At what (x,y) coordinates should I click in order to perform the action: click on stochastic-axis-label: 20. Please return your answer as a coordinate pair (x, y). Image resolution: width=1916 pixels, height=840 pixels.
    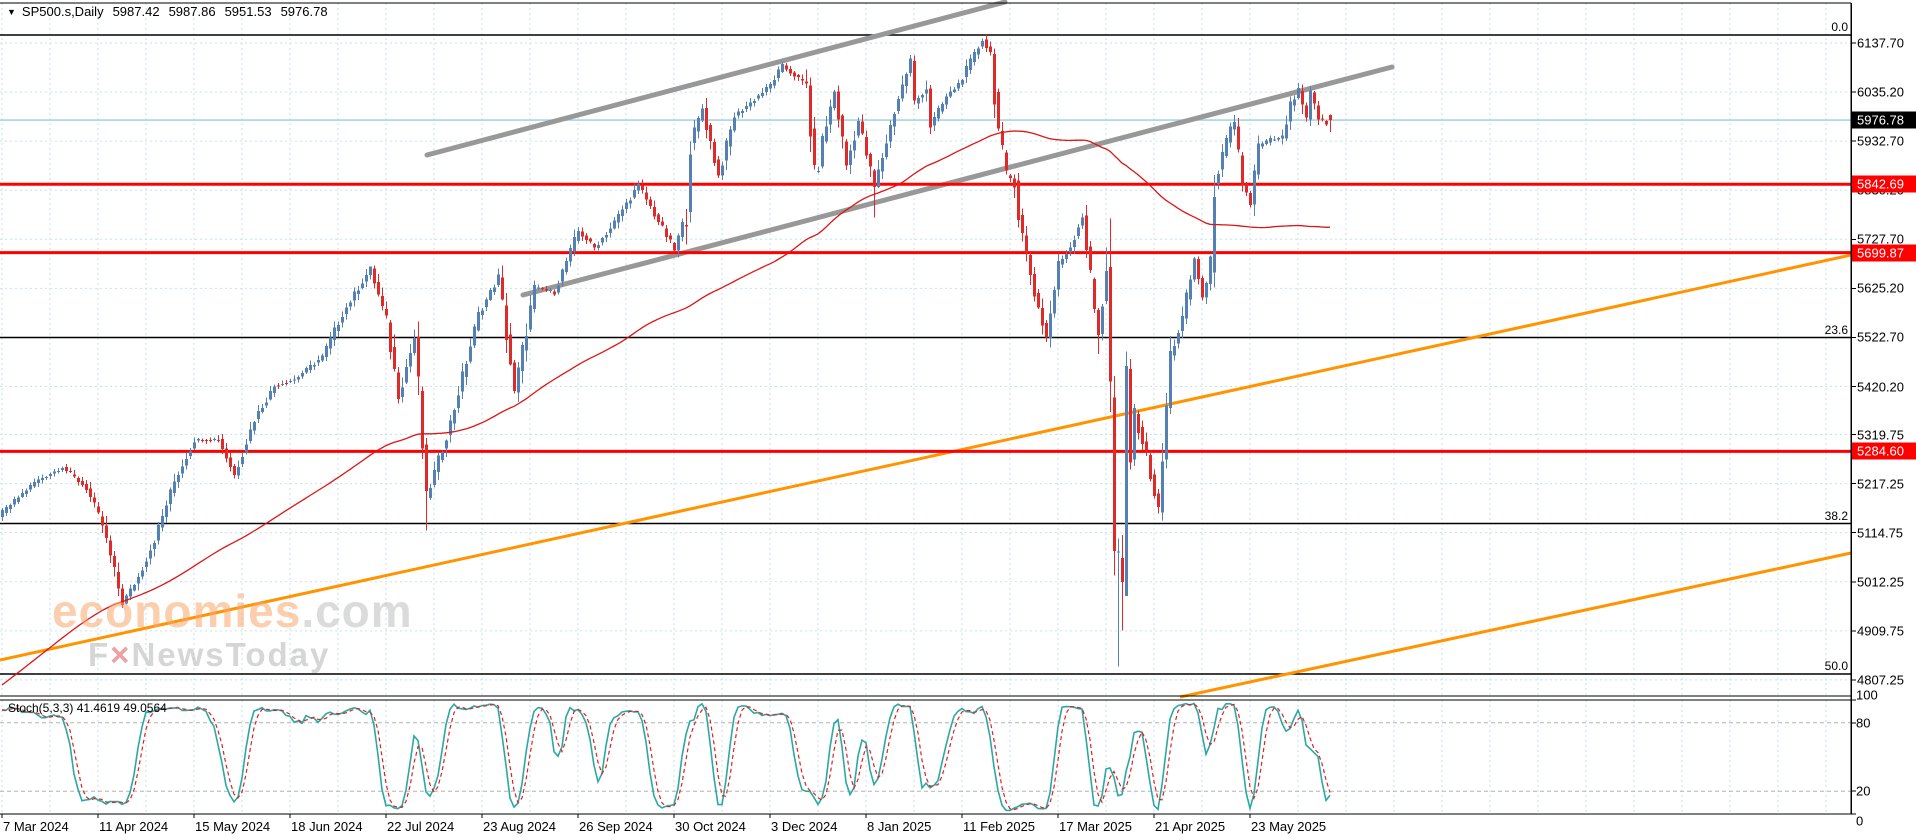
    Looking at the image, I should click on (1863, 791).